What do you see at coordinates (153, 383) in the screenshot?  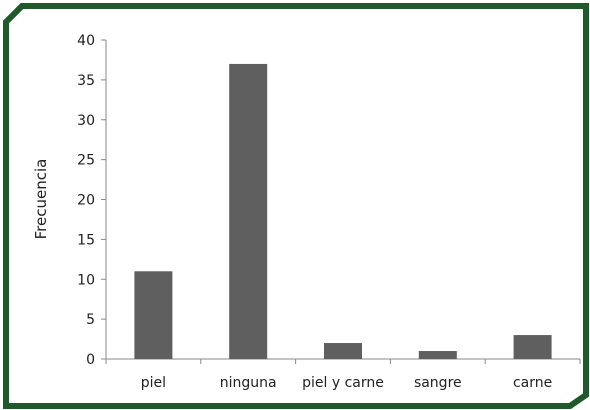 I see `x-tick-label: piel` at bounding box center [153, 383].